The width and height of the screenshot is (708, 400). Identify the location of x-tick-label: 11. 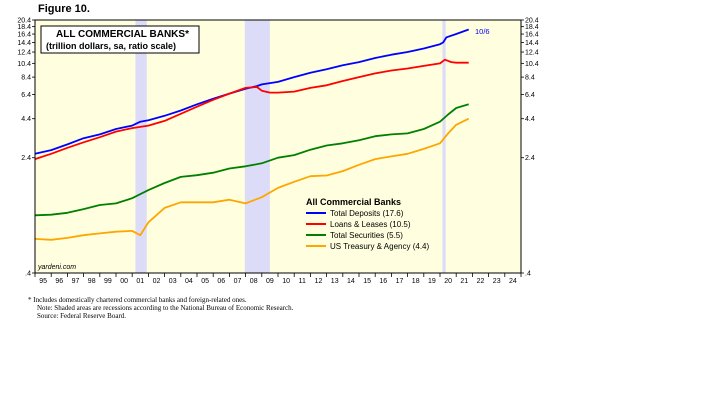
(302, 281).